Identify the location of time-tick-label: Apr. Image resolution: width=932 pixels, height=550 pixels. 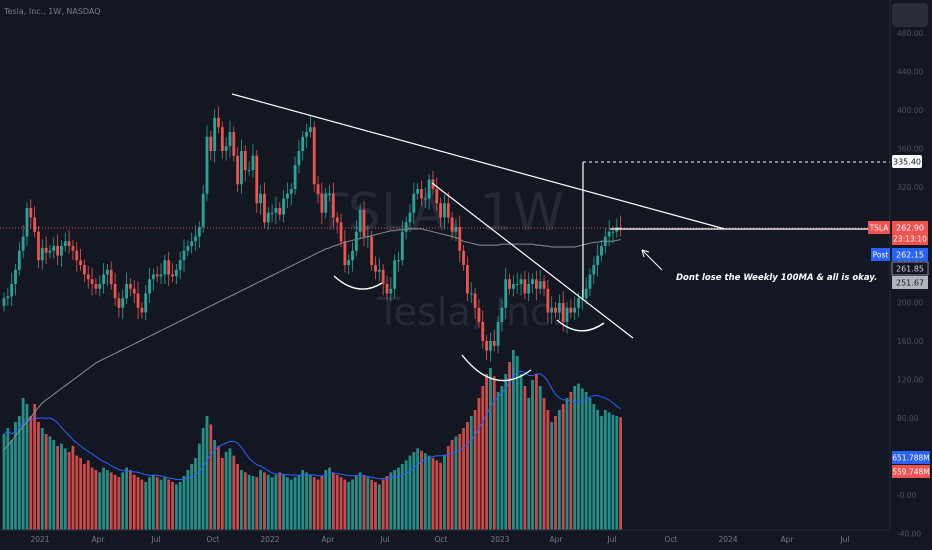
(788, 539).